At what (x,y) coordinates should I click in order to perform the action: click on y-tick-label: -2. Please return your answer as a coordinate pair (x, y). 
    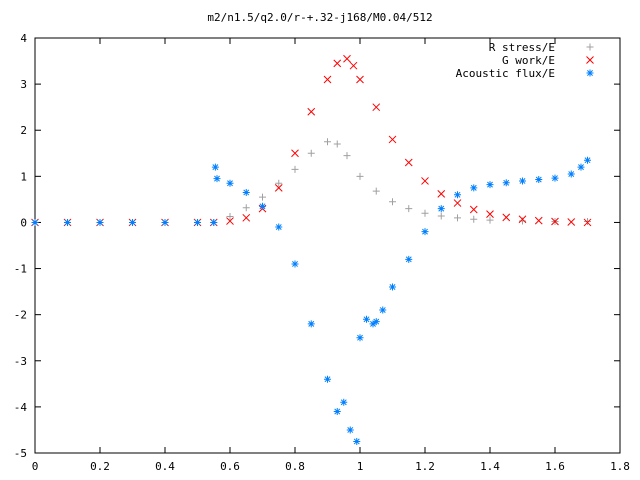
    Looking at the image, I should click on (20, 315).